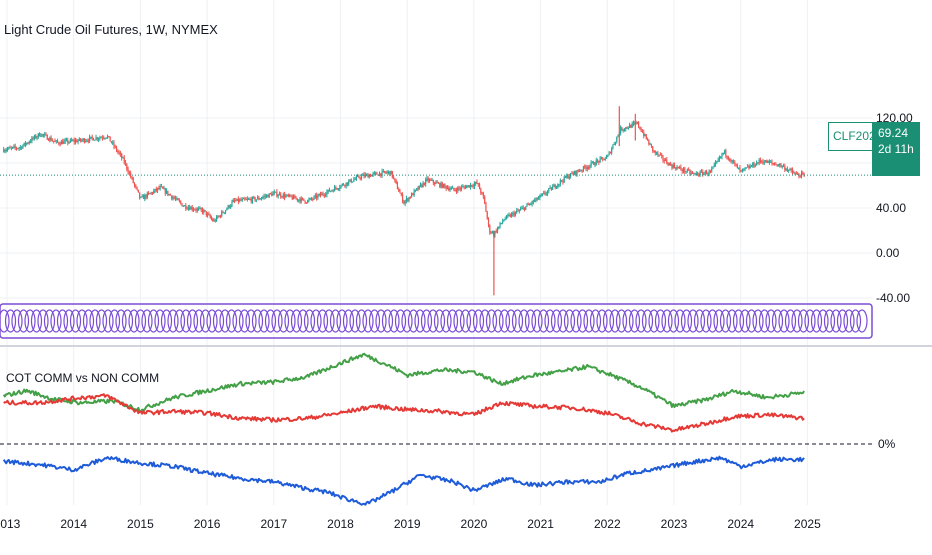 The width and height of the screenshot is (932, 555). I want to click on x-tick-label: 2013, so click(10, 524).